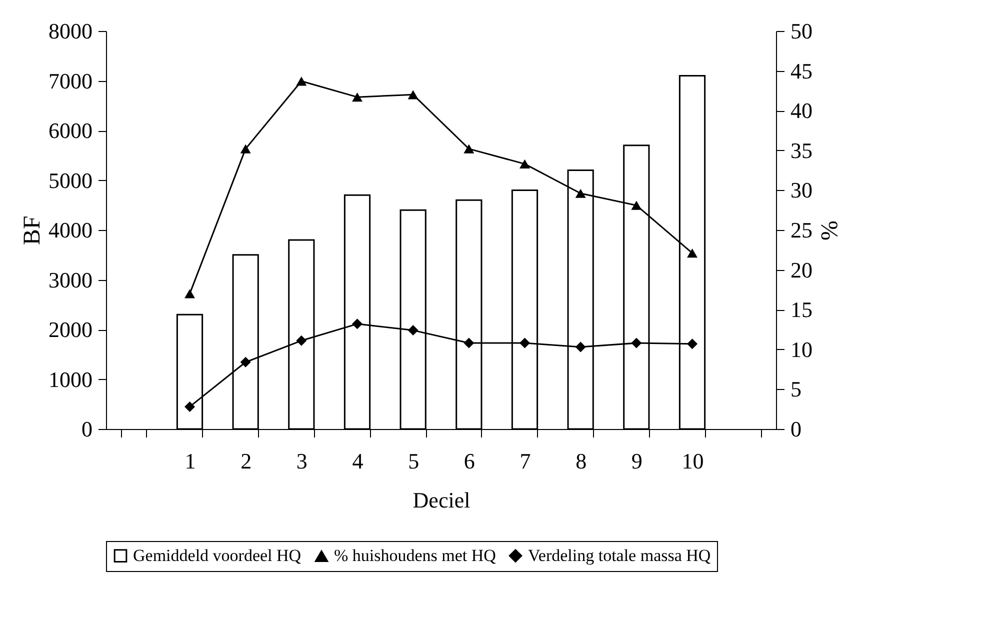 The height and width of the screenshot is (617, 992). Describe the element at coordinates (801, 349) in the screenshot. I see `y2-tick-label: 10` at that location.